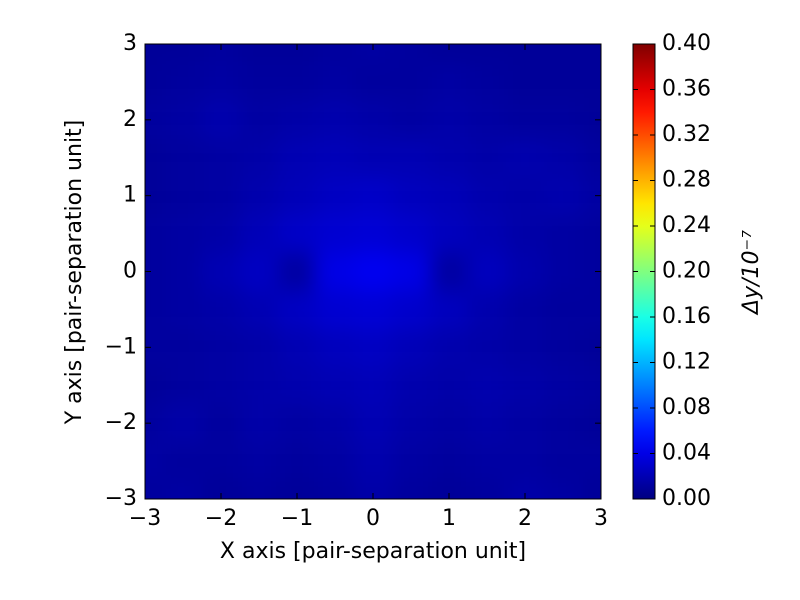 This screenshot has width=800, height=600. What do you see at coordinates (145, 518) in the screenshot?
I see `x-tick-label: −3` at bounding box center [145, 518].